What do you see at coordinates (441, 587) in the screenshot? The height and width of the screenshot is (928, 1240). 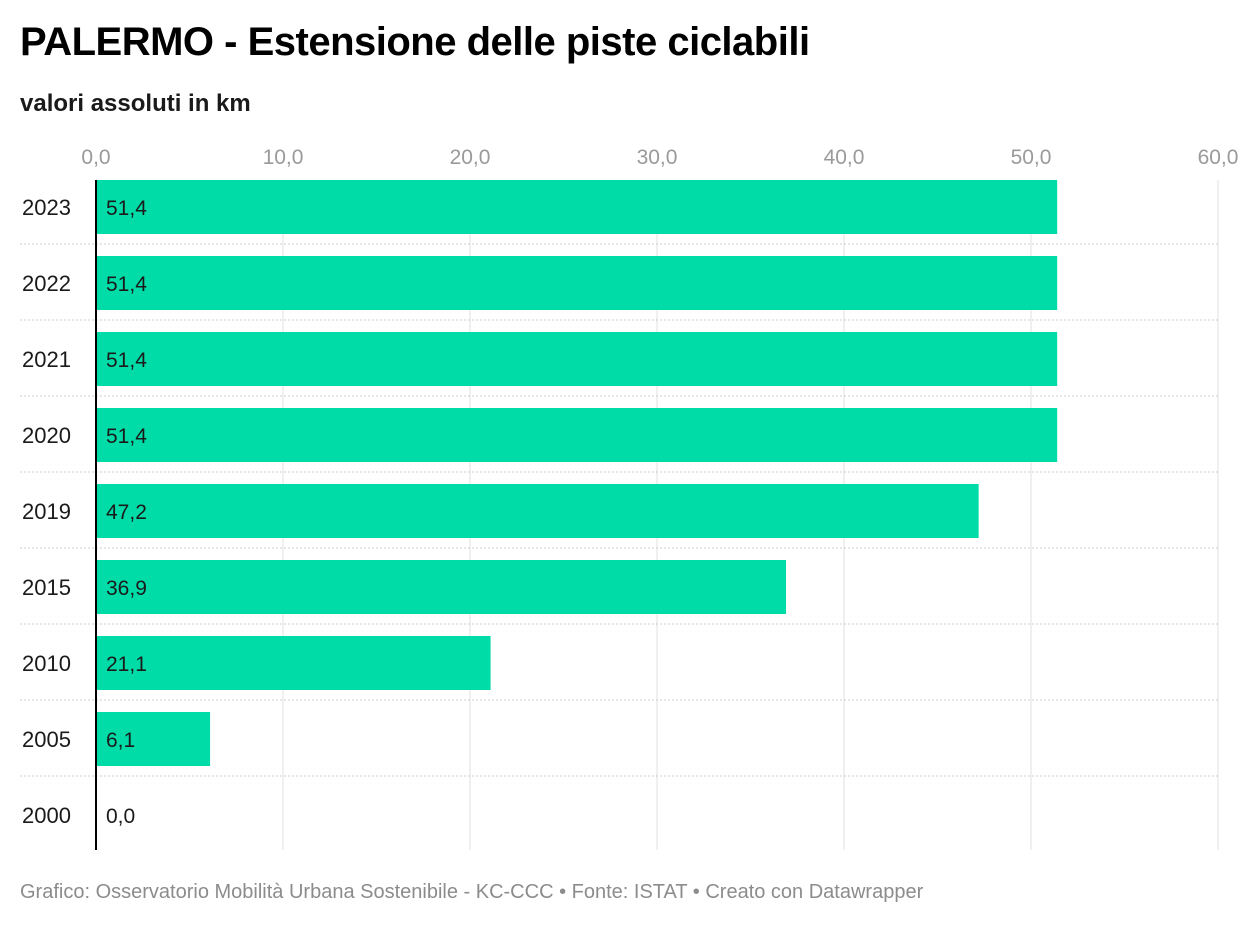 I see `bar-2015` at bounding box center [441, 587].